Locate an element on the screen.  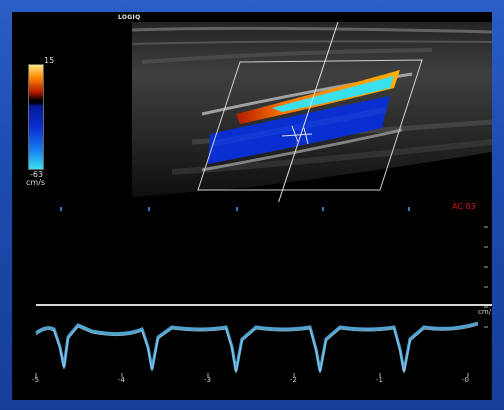
spectral-unit-label: cm/ is located at coordinates (485, 312).